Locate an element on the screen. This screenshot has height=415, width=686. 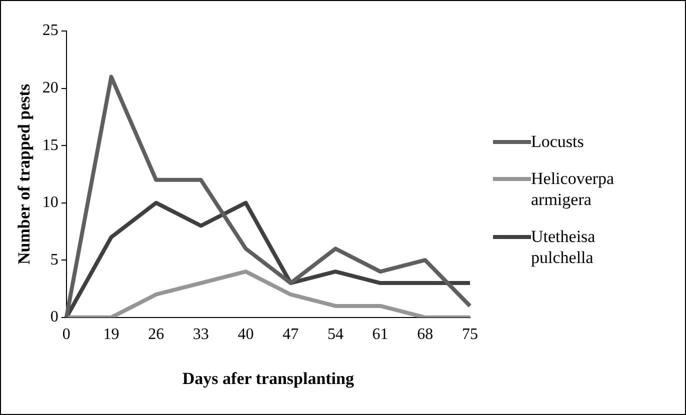
x-axis-title: Days afer transplanting is located at coordinates (268, 378).